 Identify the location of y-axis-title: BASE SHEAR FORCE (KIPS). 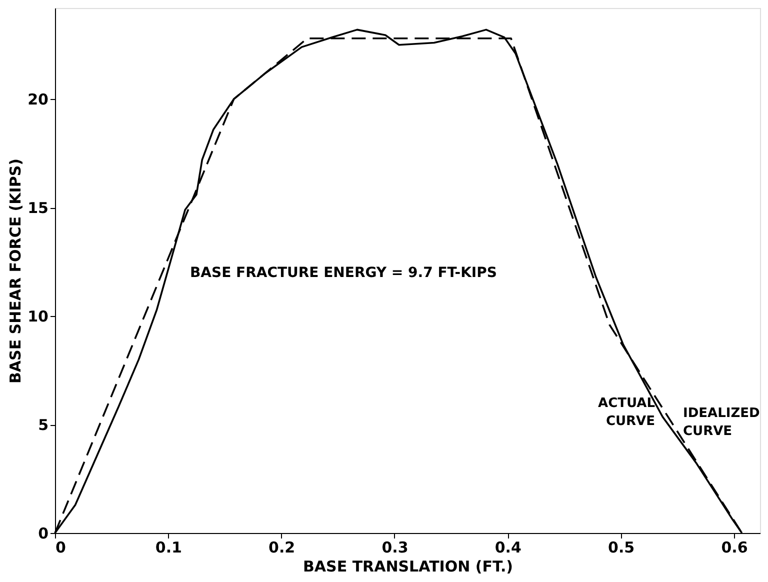
(15, 271).